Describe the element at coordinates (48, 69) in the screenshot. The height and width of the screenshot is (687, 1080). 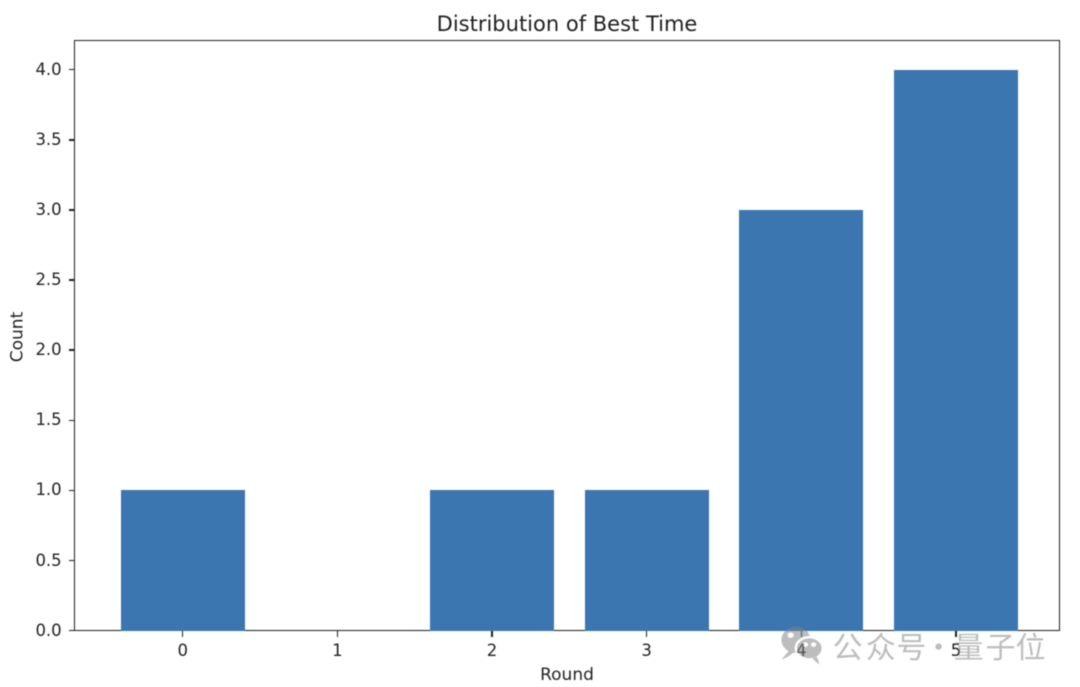
I see `y-tick-label: 4.0` at that location.